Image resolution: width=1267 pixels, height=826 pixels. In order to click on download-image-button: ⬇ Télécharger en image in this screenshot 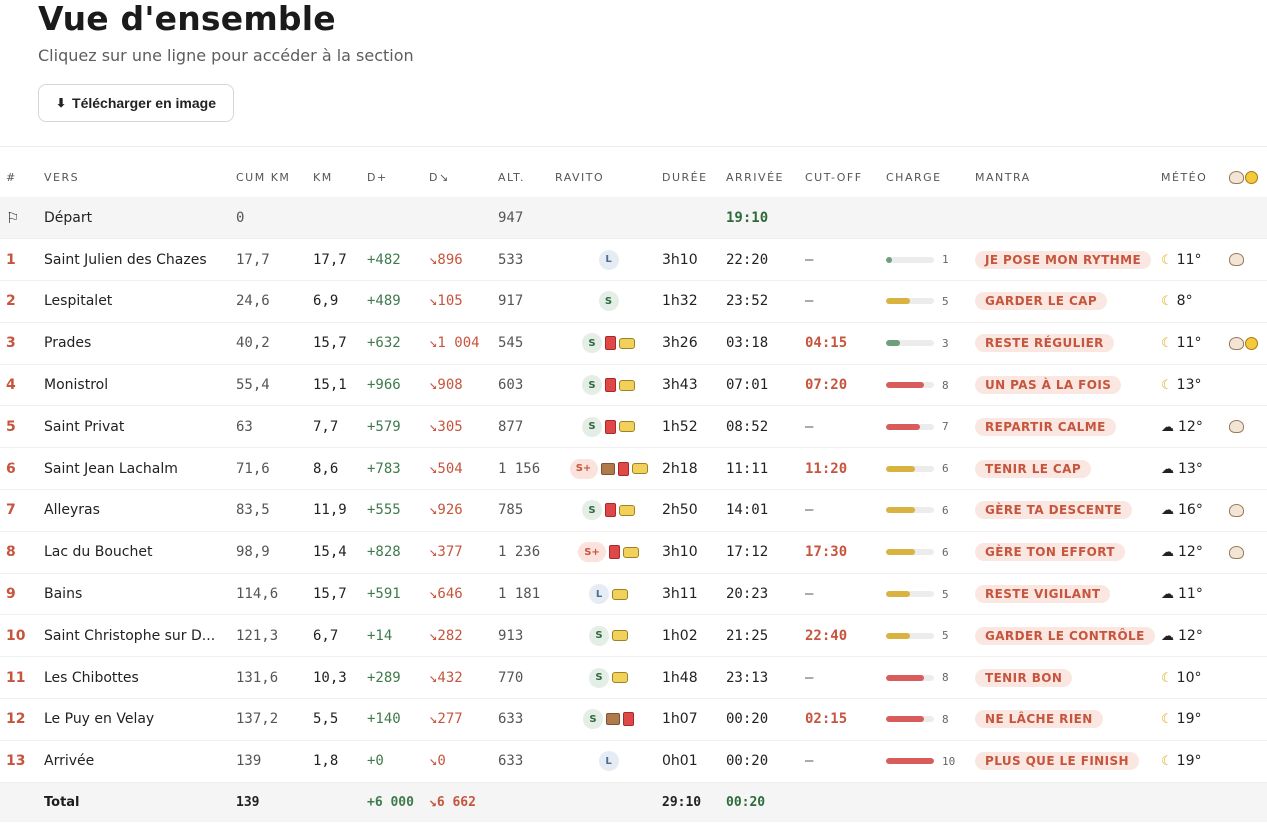, I will do `click(136, 103)`.